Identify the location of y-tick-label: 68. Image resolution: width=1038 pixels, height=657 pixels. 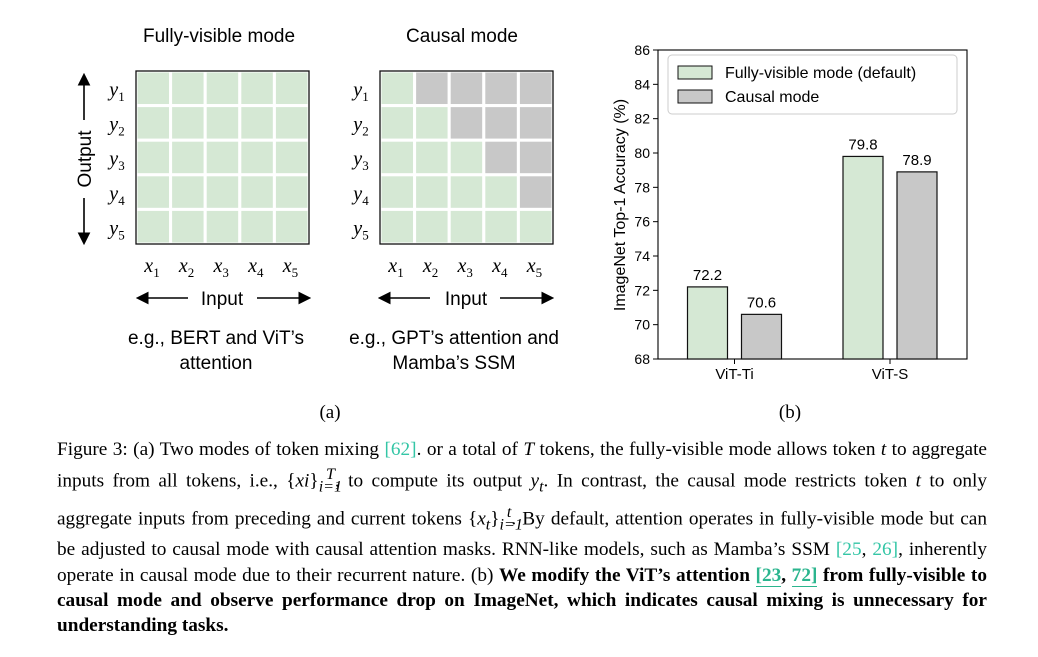
(642, 359).